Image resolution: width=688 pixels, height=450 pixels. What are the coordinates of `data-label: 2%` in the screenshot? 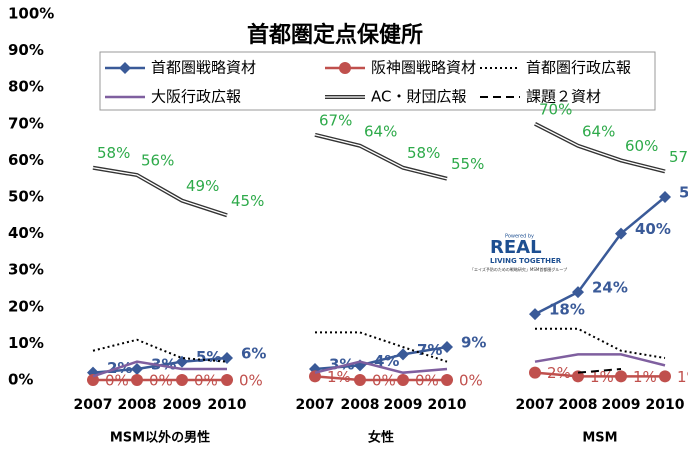 It's located at (559, 373).